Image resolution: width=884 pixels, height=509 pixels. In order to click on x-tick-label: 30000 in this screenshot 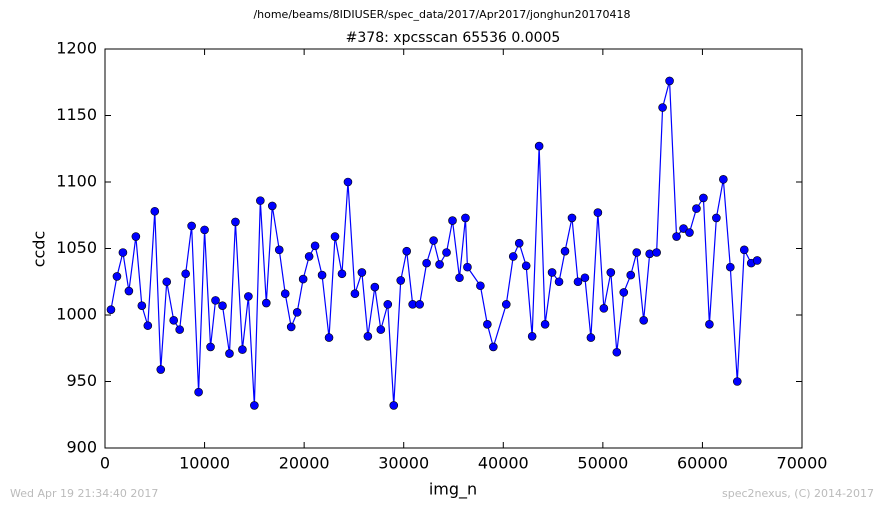, I will do `click(403, 463)`.